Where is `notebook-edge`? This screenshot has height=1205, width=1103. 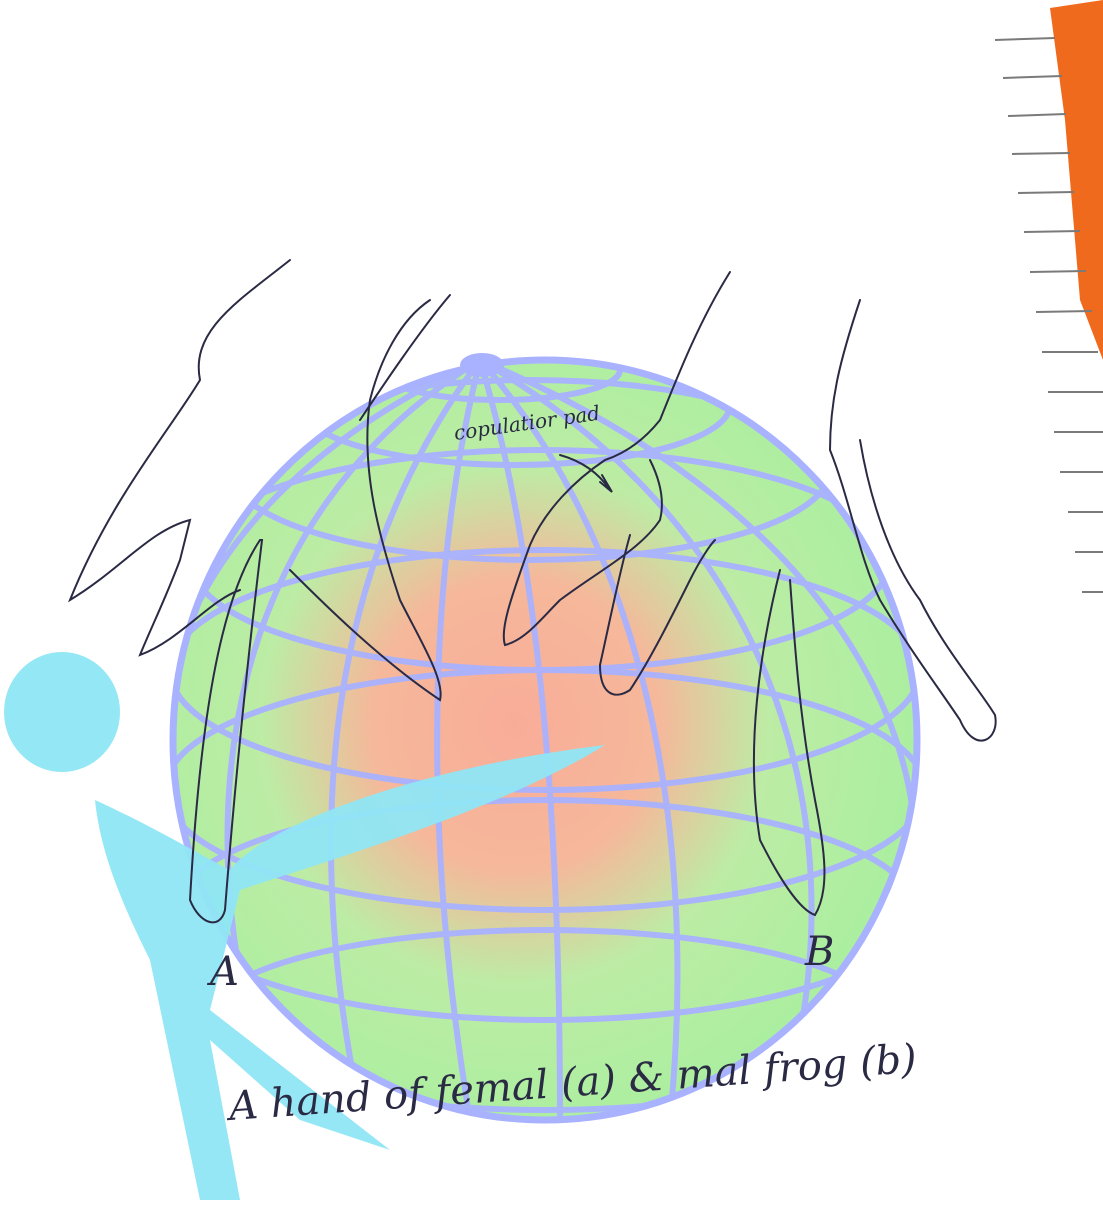
notebook-edge is located at coordinates (1048, 296).